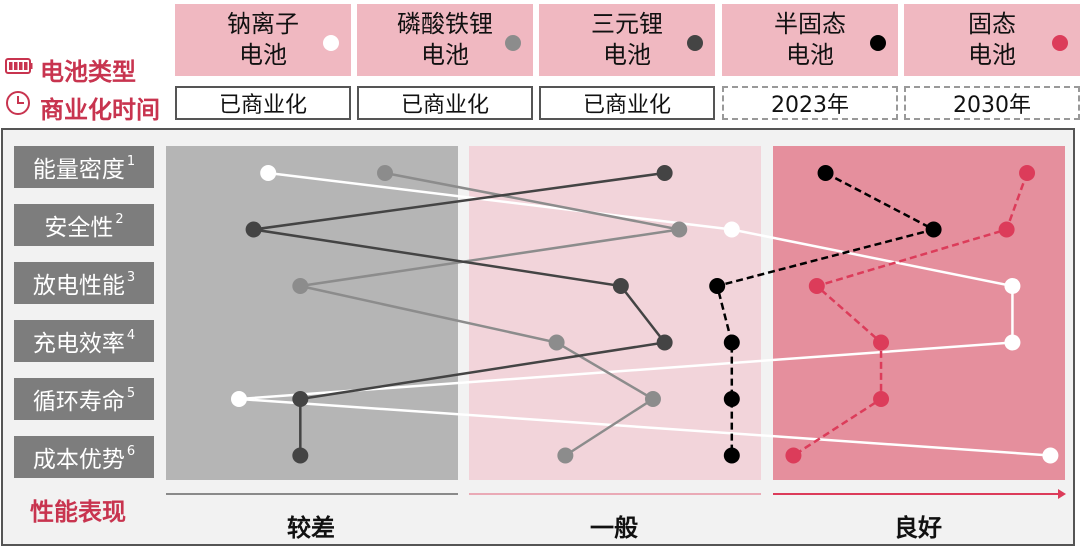  What do you see at coordinates (1060, 43) in the screenshot?
I see `series-marker-solid-state` at bounding box center [1060, 43].